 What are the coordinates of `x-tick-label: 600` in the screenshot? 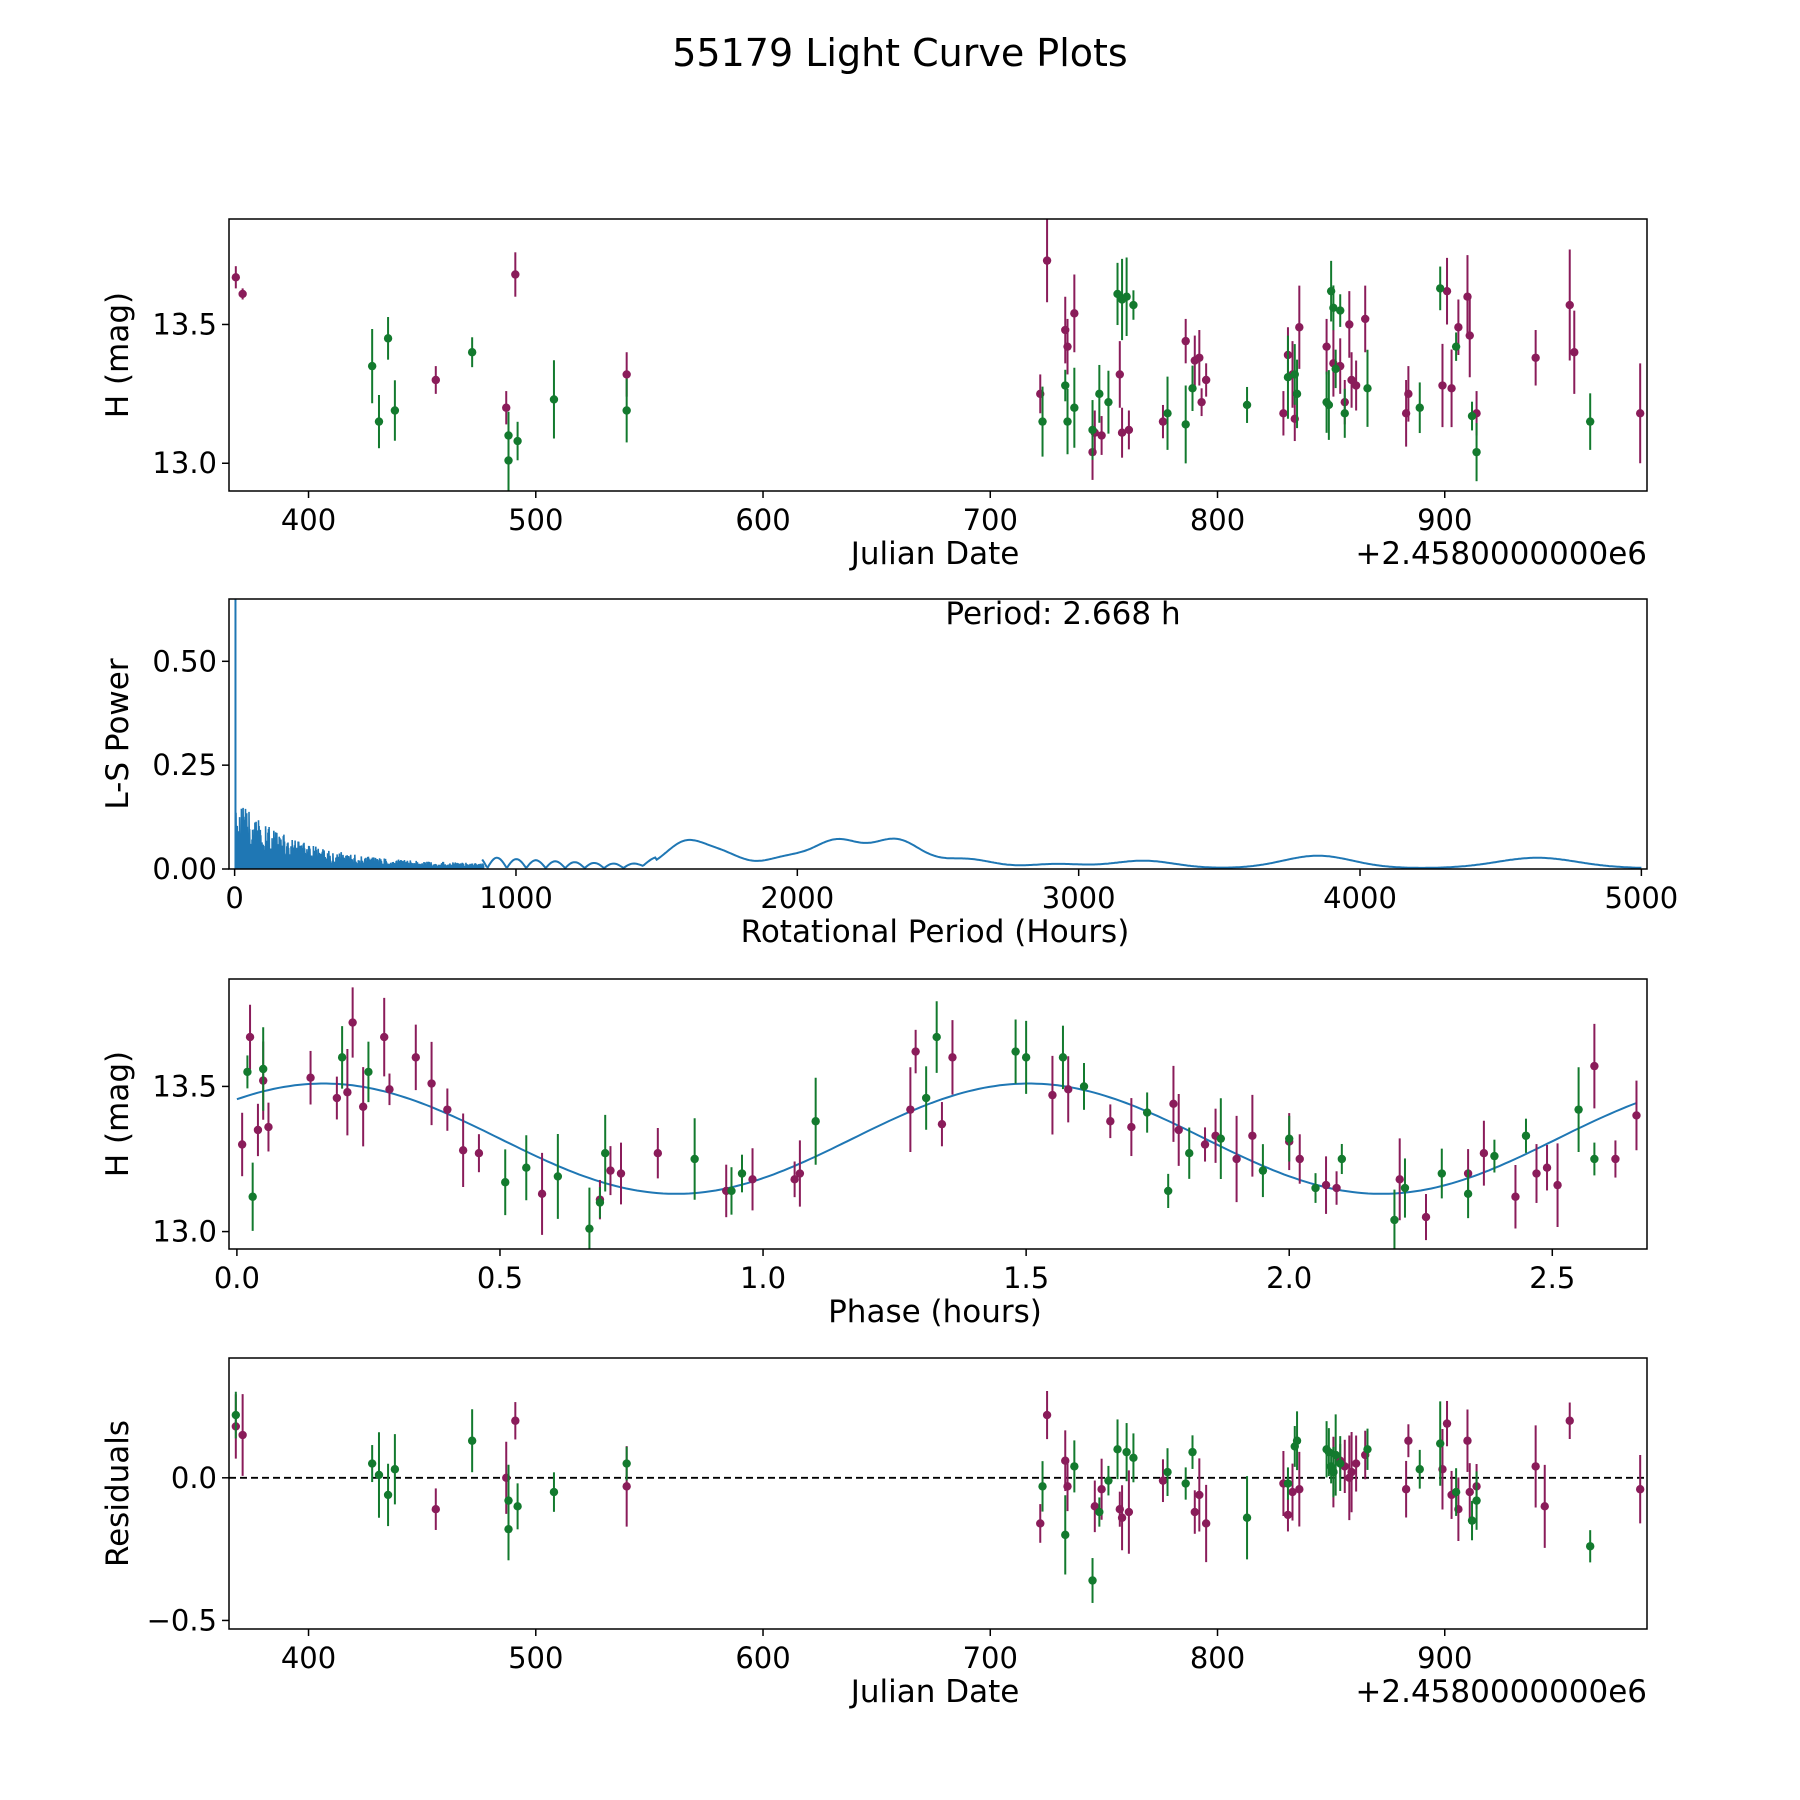 It's located at (762, 1658).